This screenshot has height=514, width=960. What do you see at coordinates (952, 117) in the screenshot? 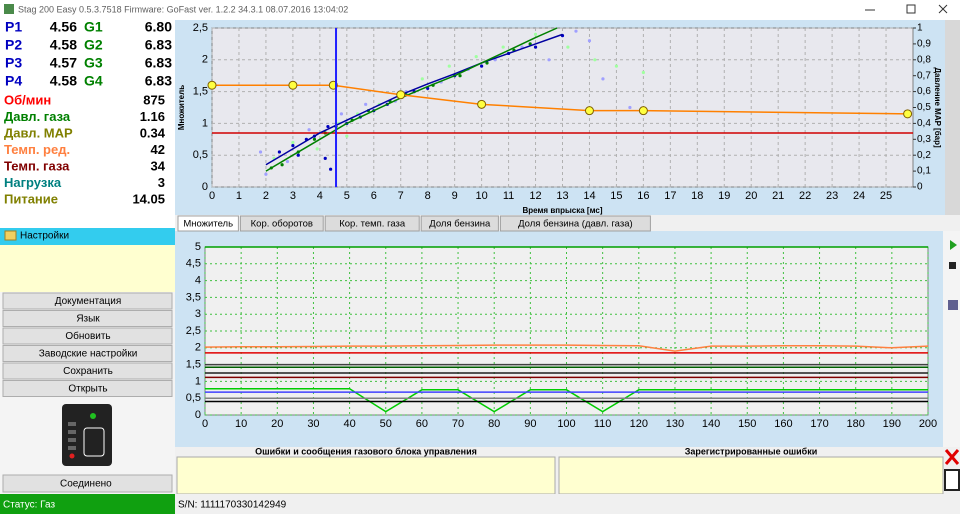
I see `map-toolbar` at bounding box center [952, 117].